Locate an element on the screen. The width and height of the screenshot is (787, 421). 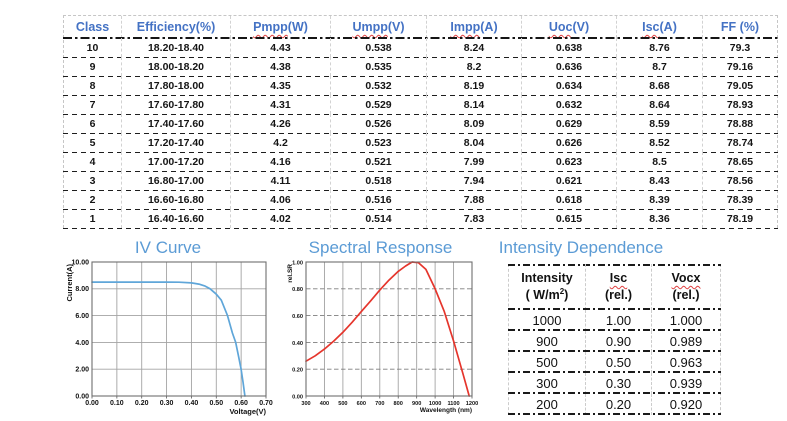
table-cell: 0.538 is located at coordinates (379, 47).